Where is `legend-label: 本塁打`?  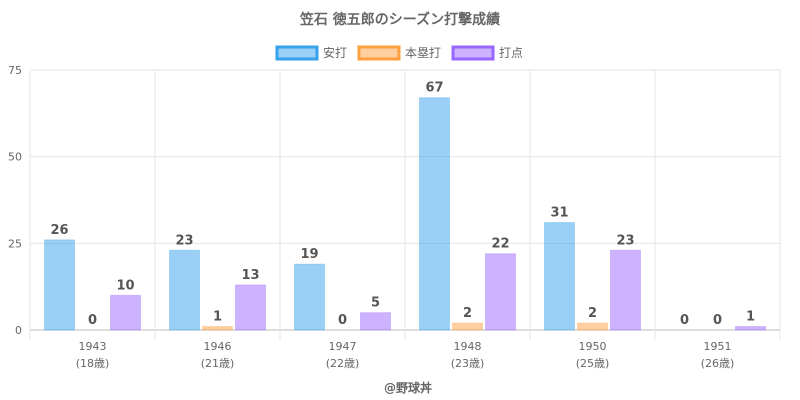
legend-label: 本塁打 is located at coordinates (423, 53).